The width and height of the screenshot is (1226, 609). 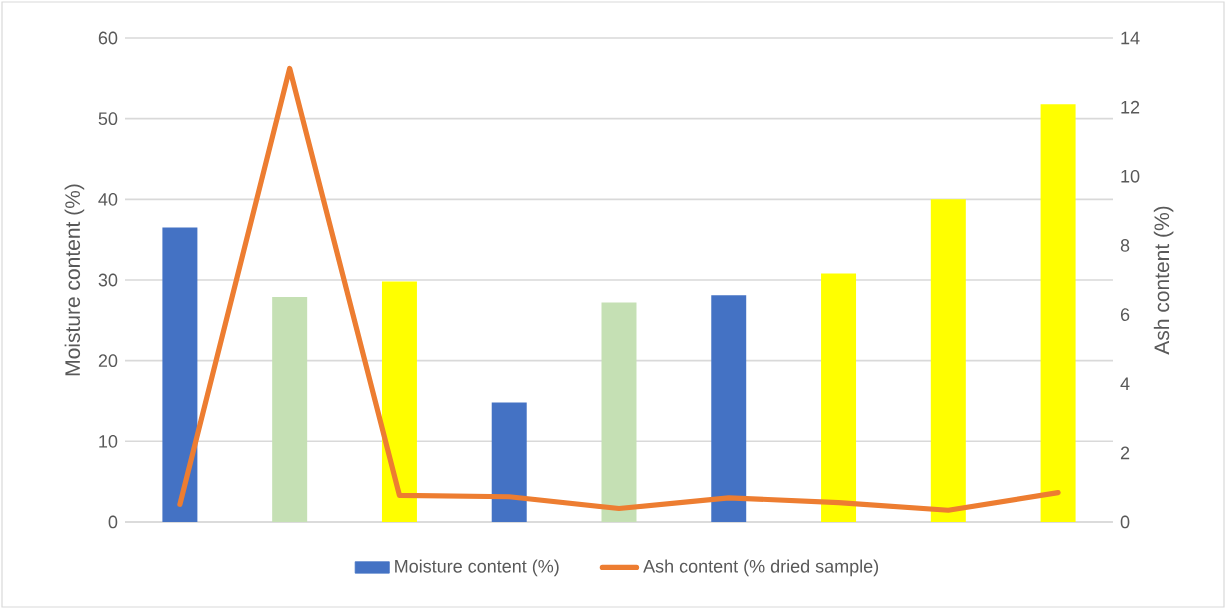 What do you see at coordinates (1125, 522) in the screenshot?
I see `y2-tick-label: 0` at bounding box center [1125, 522].